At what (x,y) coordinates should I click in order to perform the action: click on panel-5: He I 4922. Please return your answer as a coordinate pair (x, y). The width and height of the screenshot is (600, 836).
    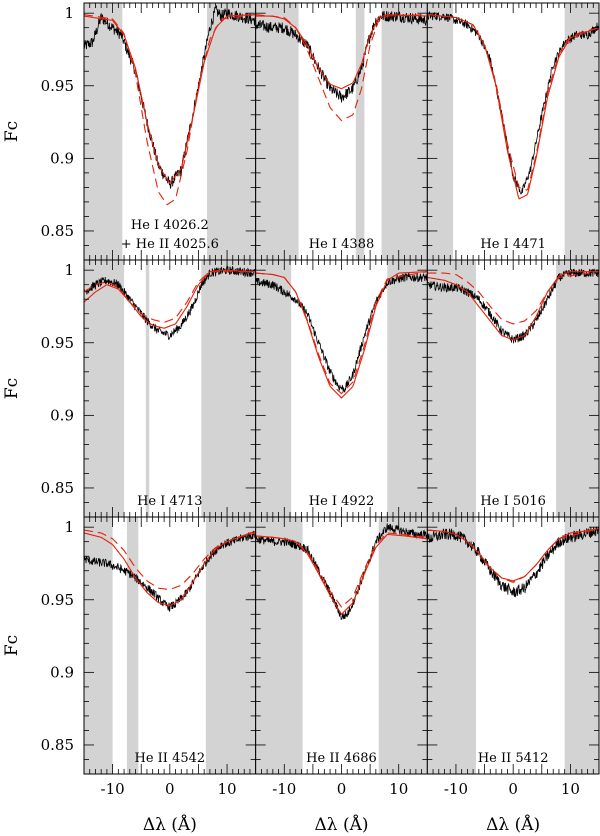
    Looking at the image, I should click on (341, 388).